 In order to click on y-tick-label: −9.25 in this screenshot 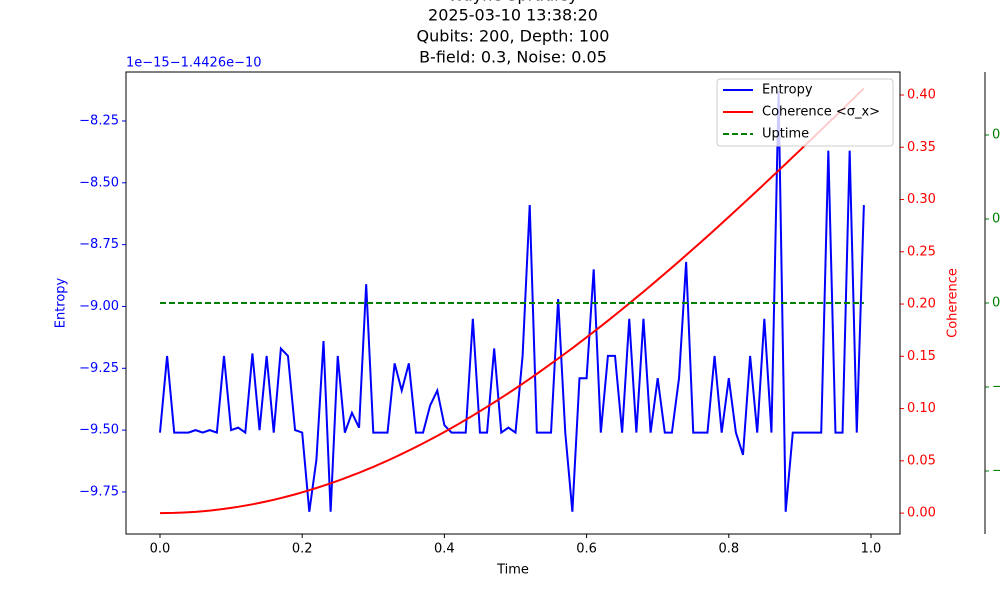, I will do `click(99, 368)`.